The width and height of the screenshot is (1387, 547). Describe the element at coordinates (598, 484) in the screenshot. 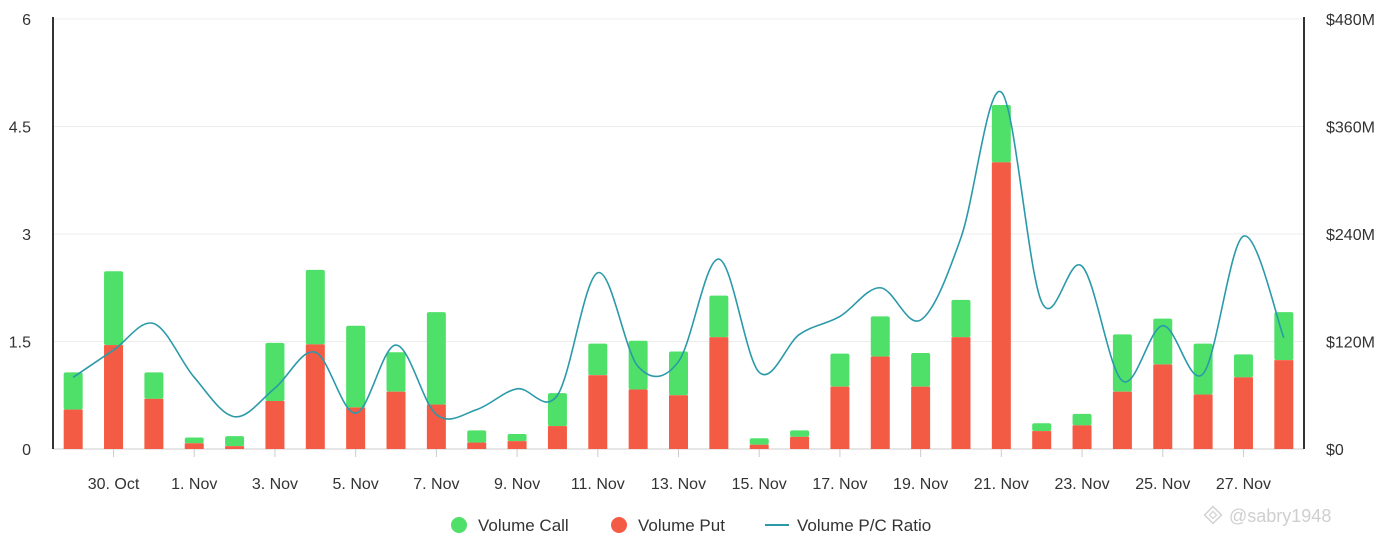

I see `x-tick-label: 11. Nov` at that location.